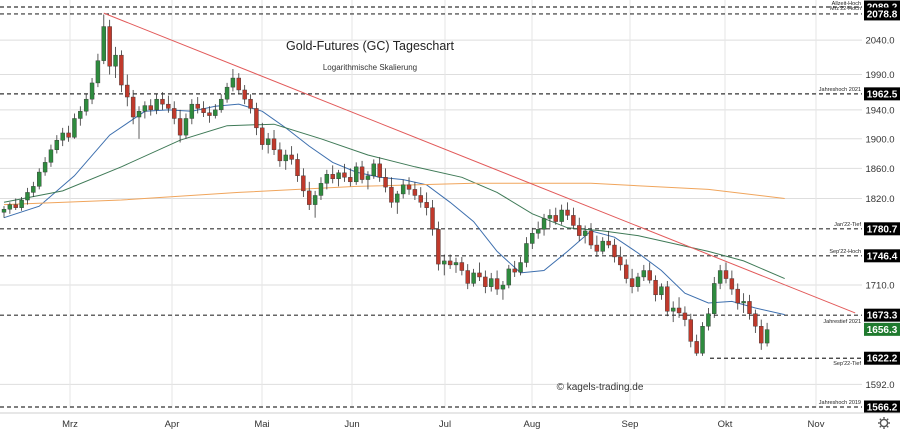 Image resolution: width=900 pixels, height=432 pixels. I want to click on settings-gear-icon, so click(884, 423).